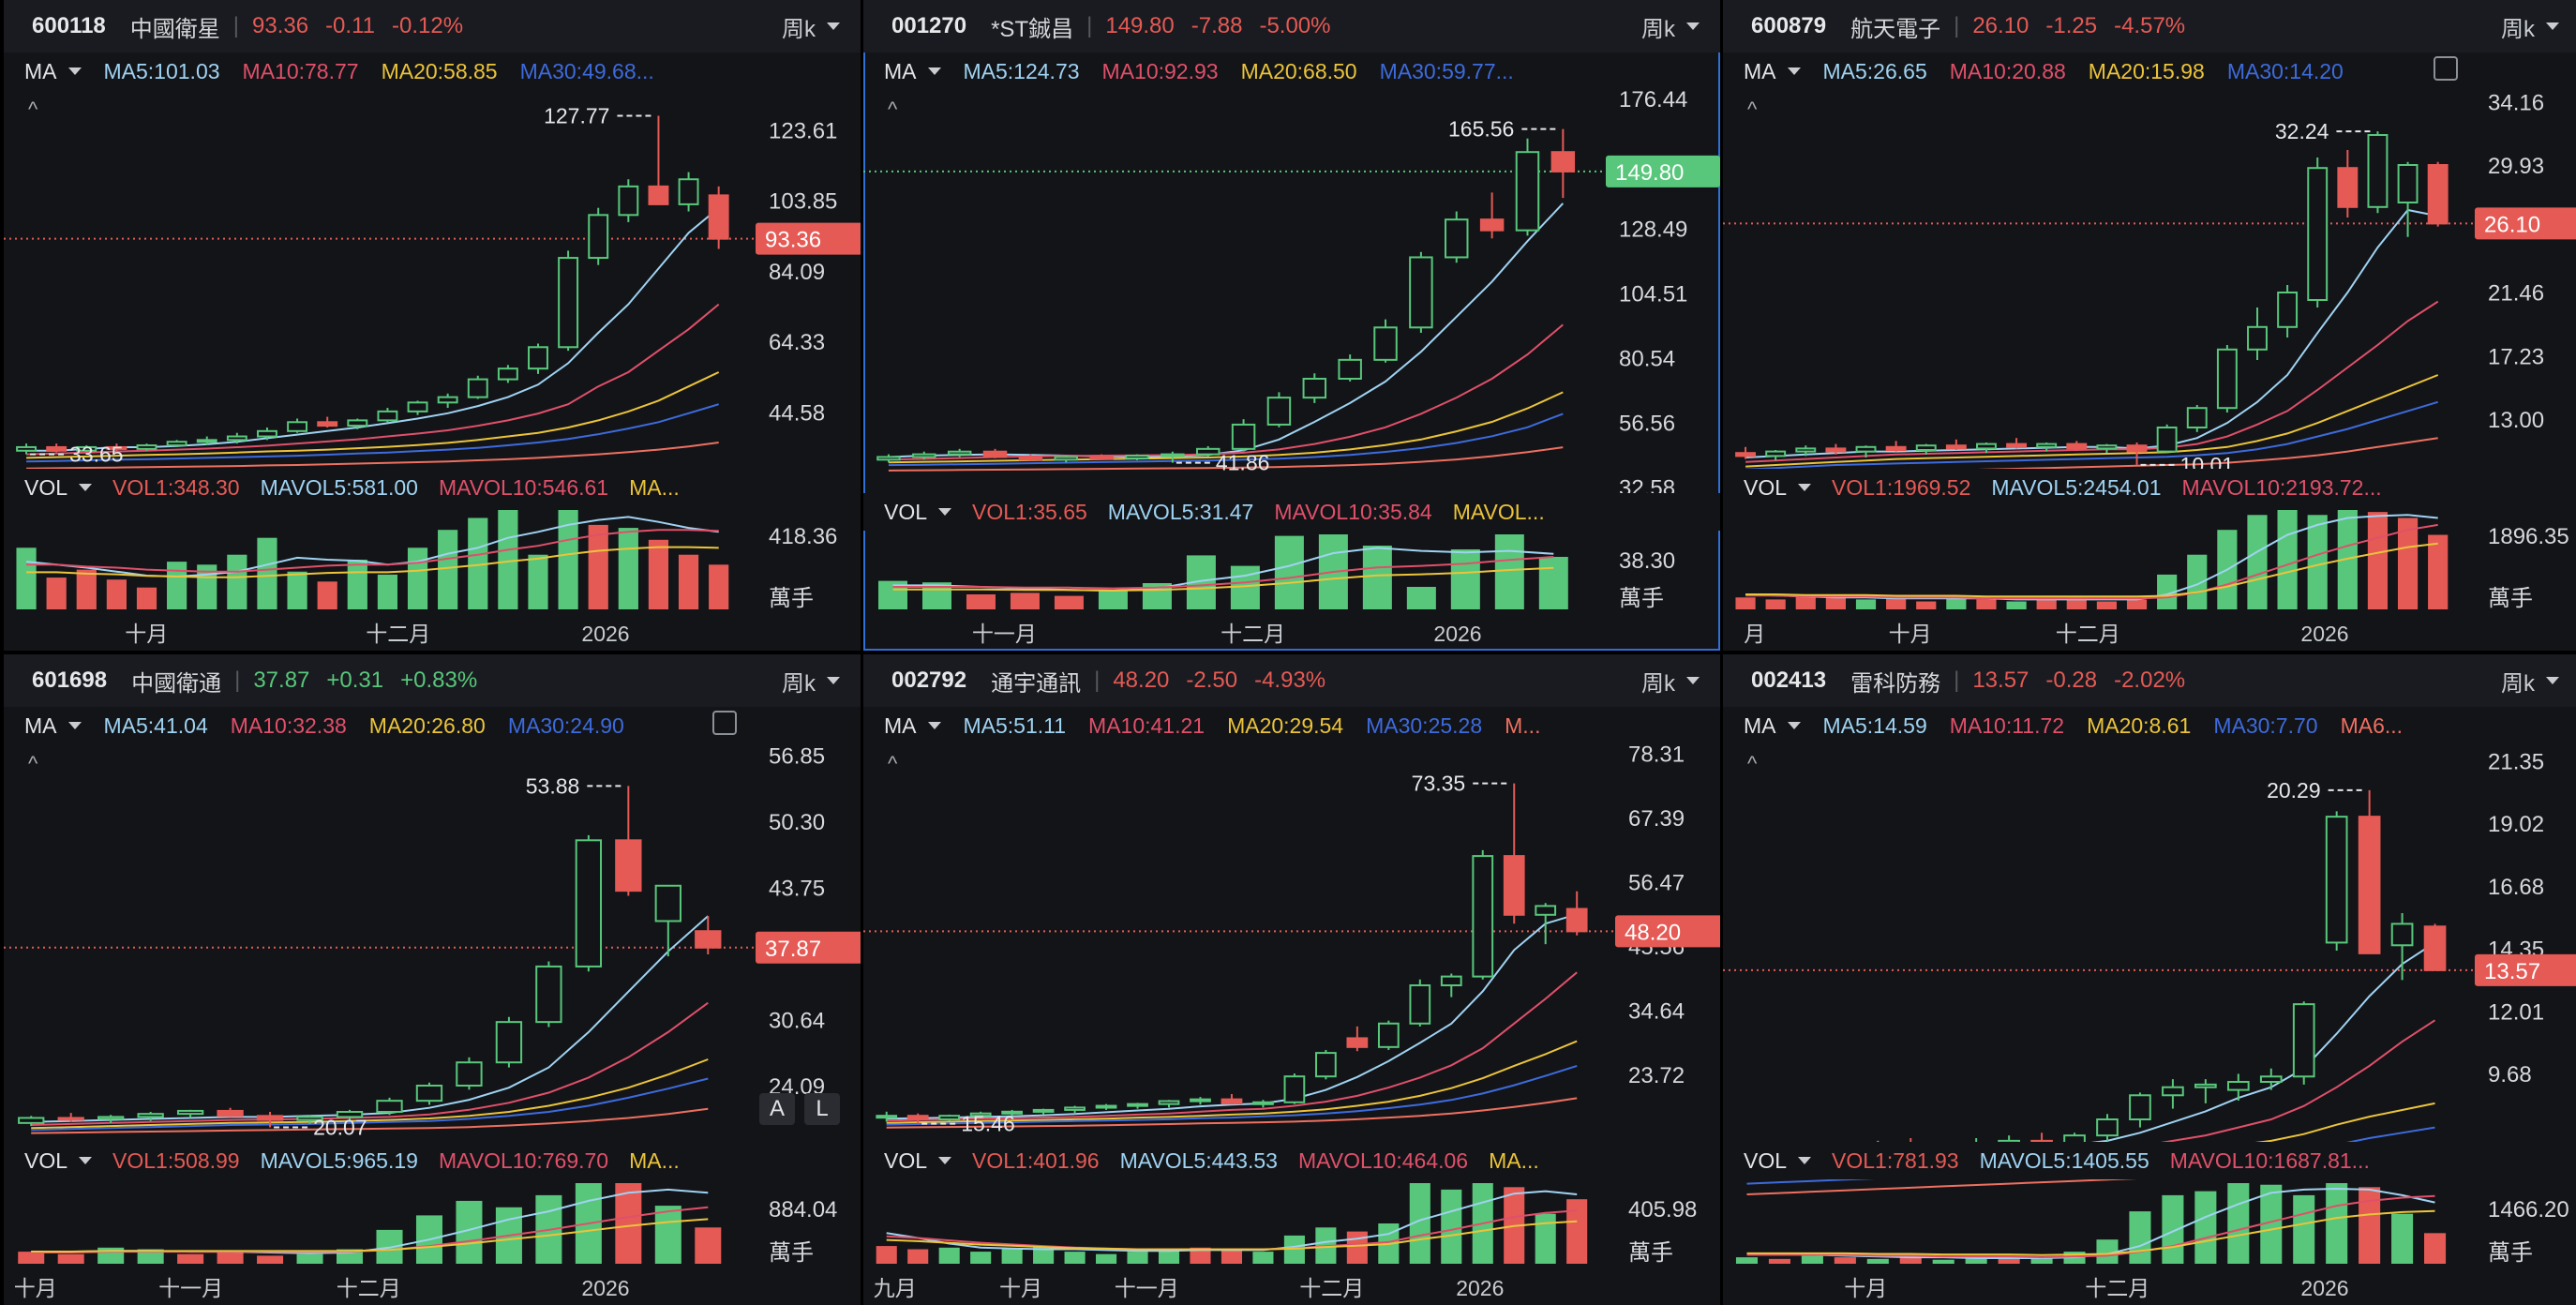  Describe the element at coordinates (2001, 25) in the screenshot. I see `last-price: 26.10` at that location.